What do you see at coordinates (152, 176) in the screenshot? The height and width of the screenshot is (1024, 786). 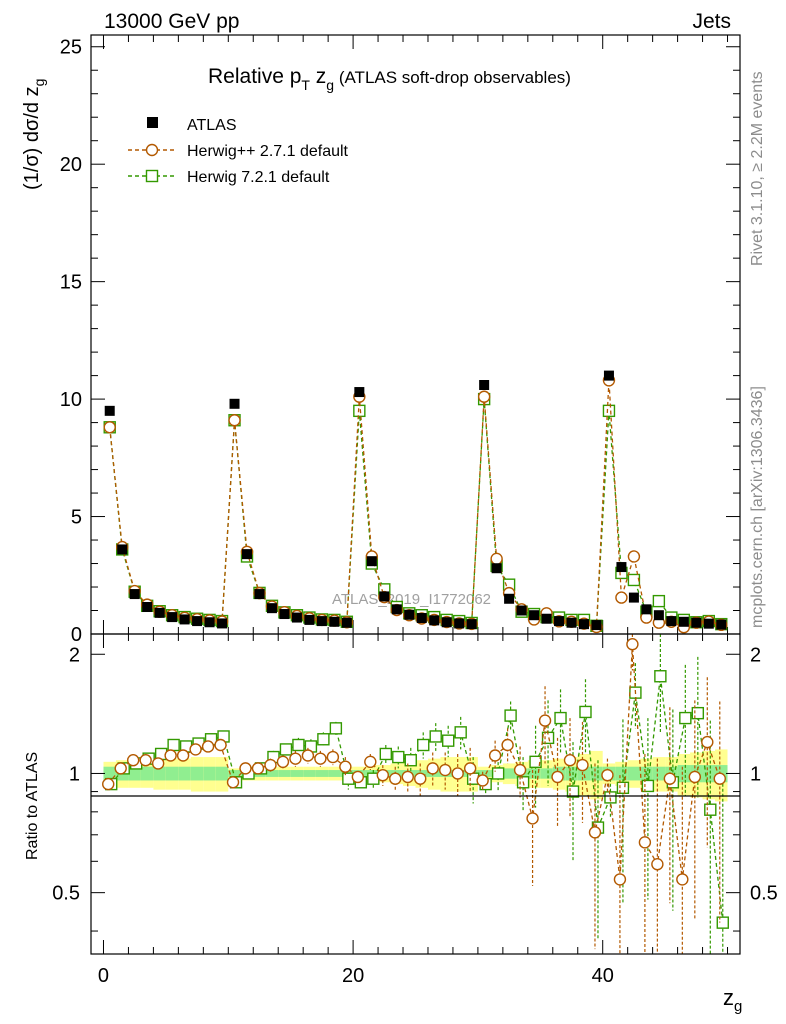 I see `legend-herwig7-marker` at bounding box center [152, 176].